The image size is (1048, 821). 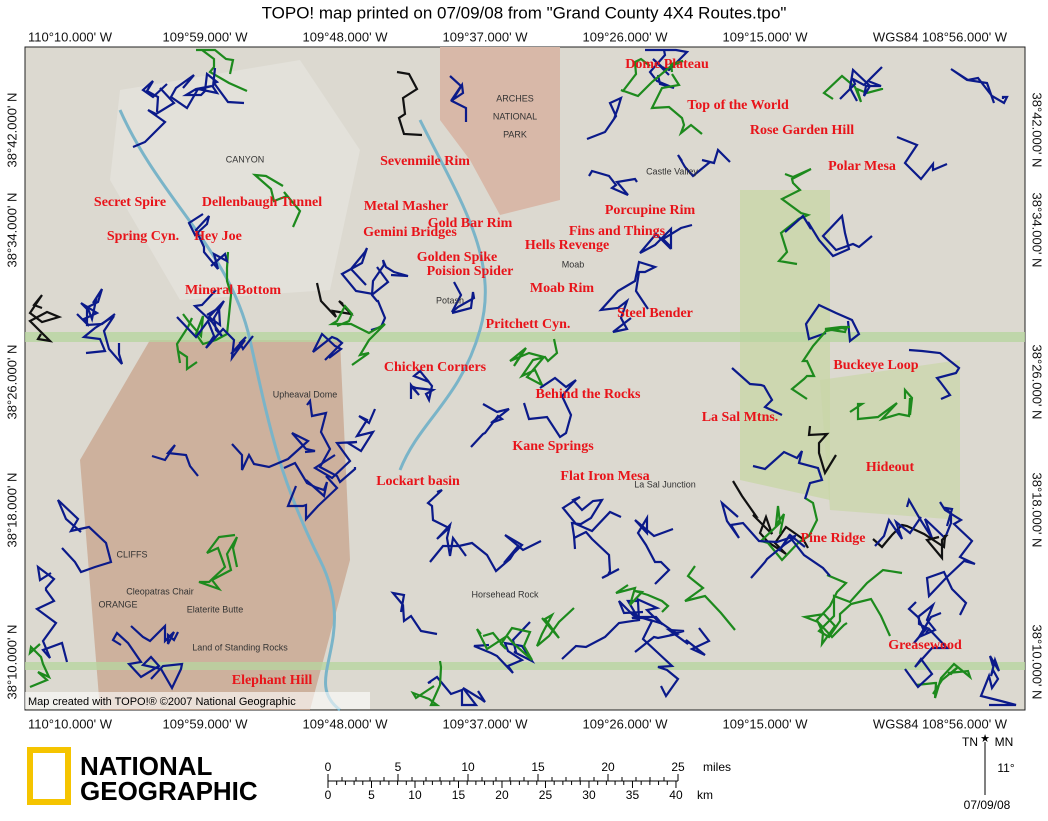 I want to click on forest-area, so click(x=890, y=440).